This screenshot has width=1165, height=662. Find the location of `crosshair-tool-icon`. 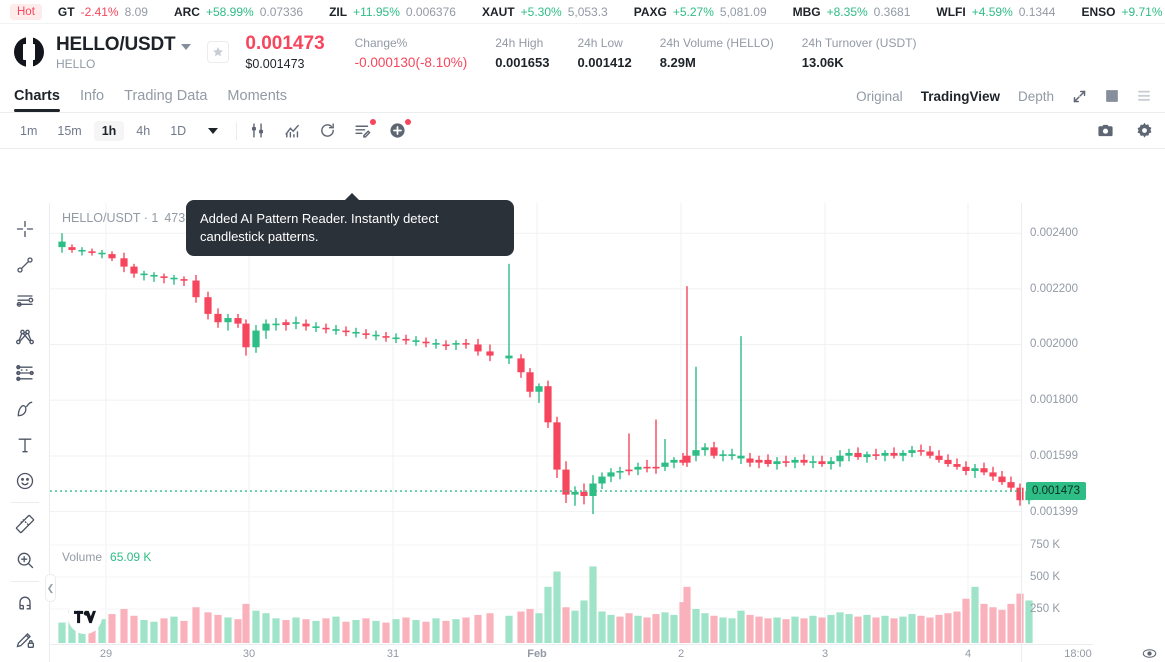

crosshair-tool-icon is located at coordinates (25, 229).